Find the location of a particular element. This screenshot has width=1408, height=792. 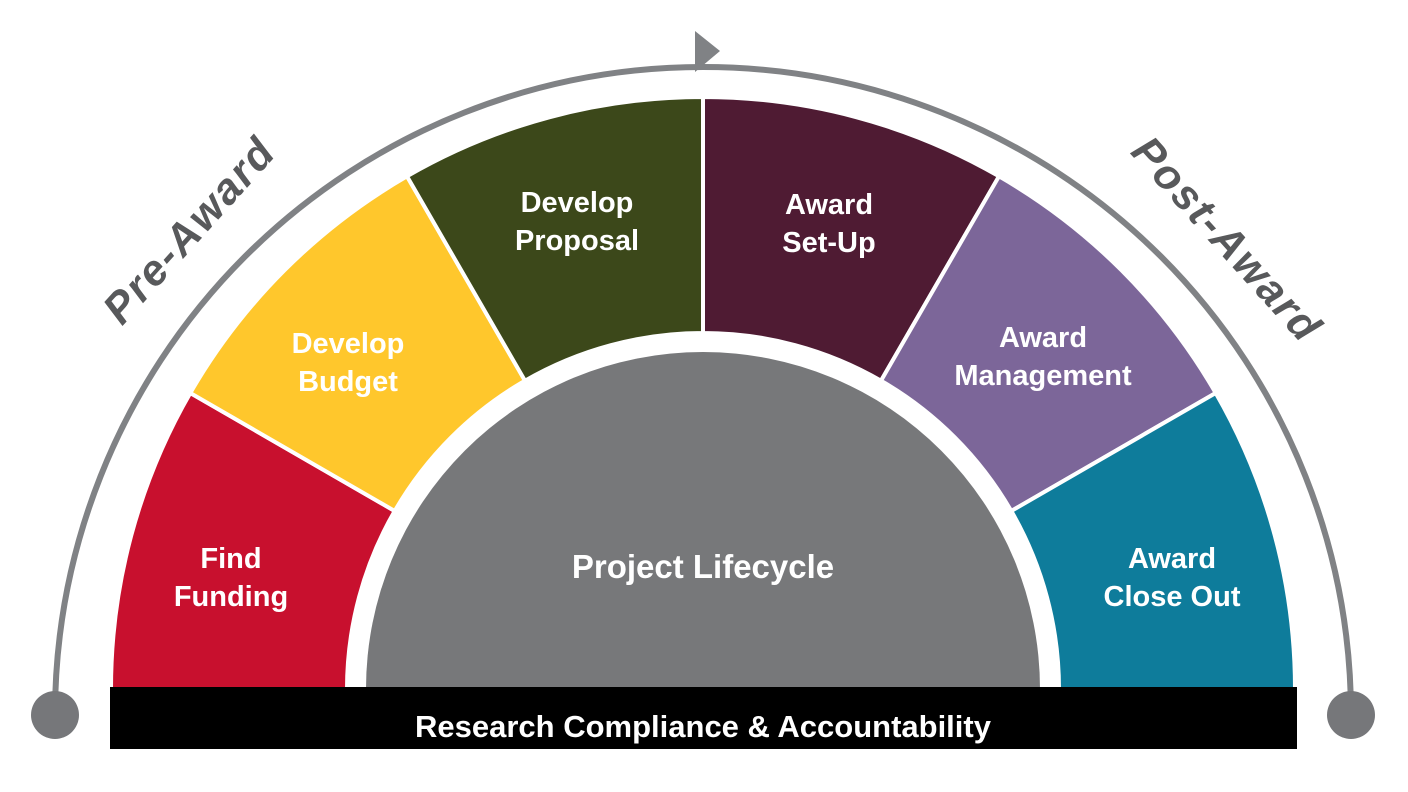

segment-label-award-set-up: Award Set-Up is located at coordinates (828, 224).